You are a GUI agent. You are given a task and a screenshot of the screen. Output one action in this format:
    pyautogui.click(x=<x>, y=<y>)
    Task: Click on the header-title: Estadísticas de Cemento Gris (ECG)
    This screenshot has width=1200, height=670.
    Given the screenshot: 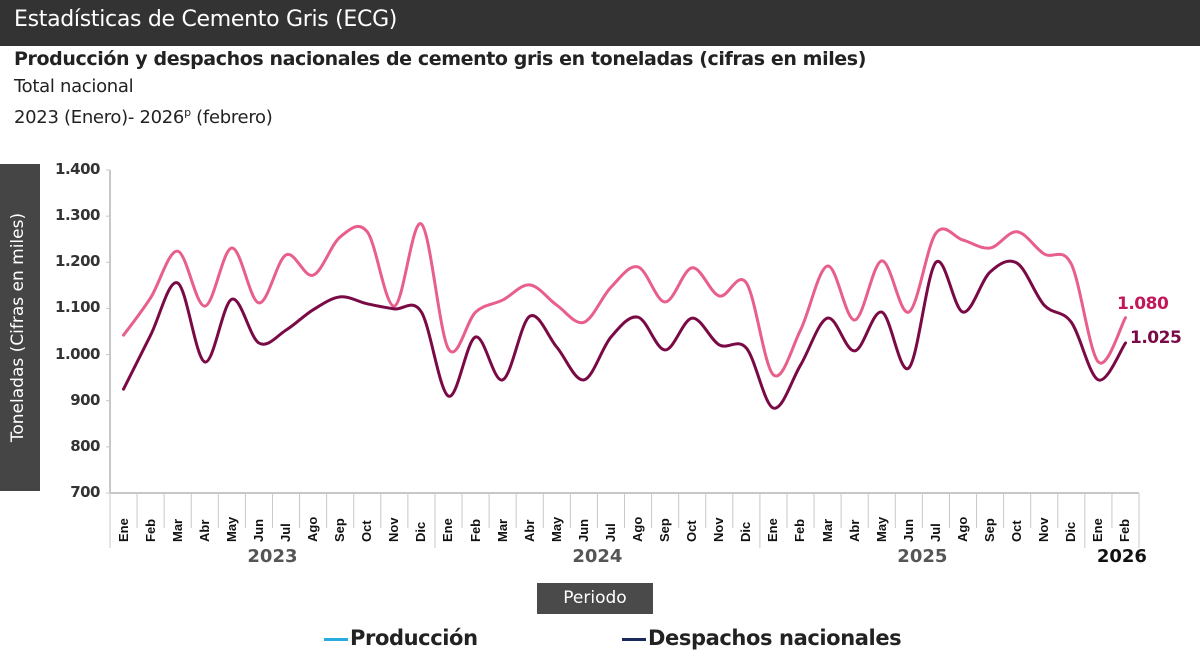 What is the action you would take?
    pyautogui.click(x=206, y=19)
    